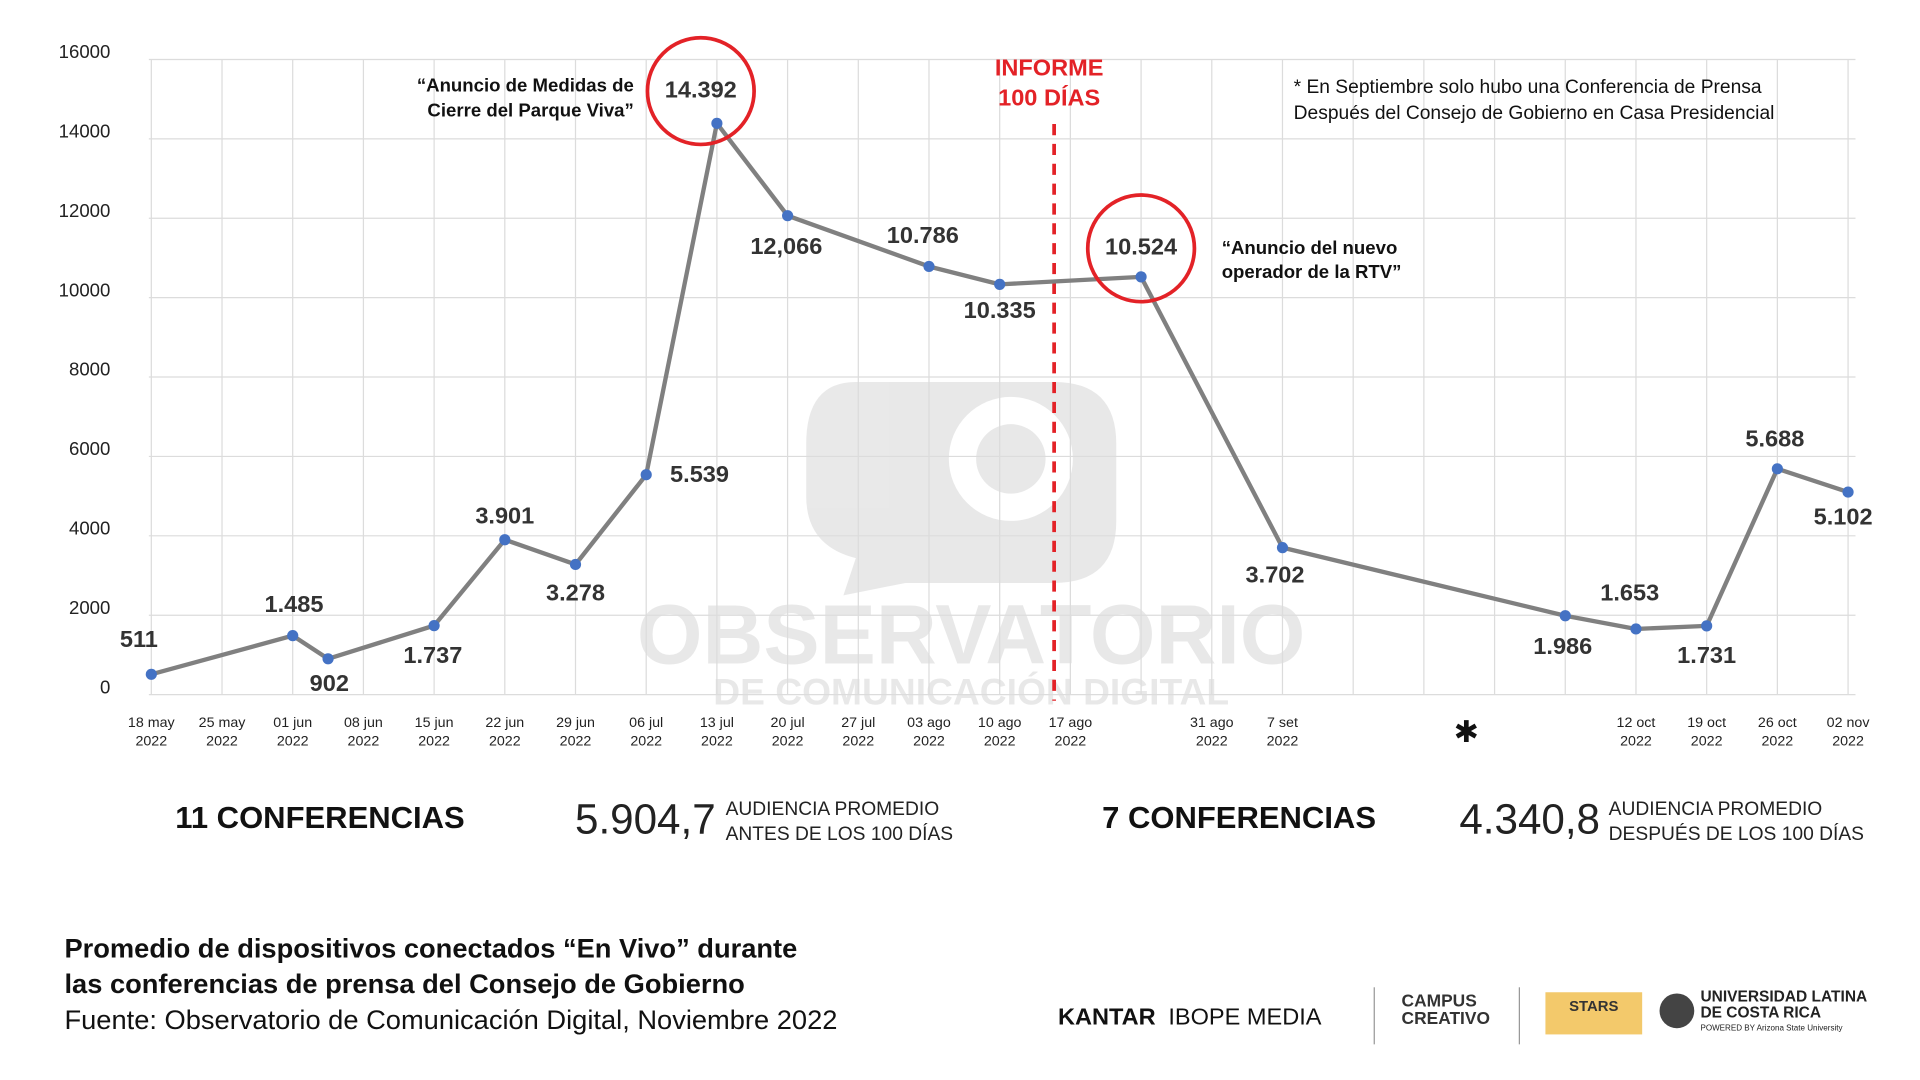  What do you see at coordinates (89, 369) in the screenshot?
I see `y-tick-label: 8000` at bounding box center [89, 369].